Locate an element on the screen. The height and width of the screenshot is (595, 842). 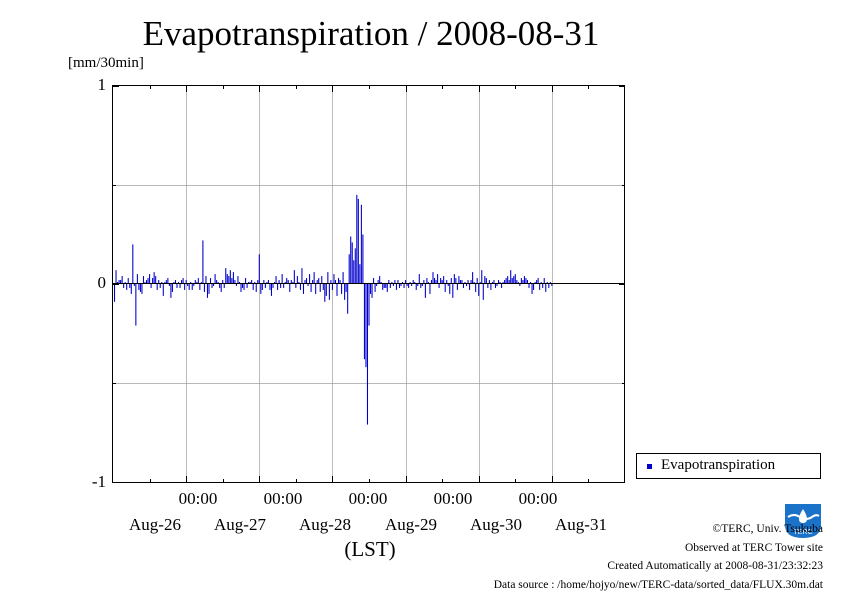
x-date-label: Aug-29 is located at coordinates (411, 524).